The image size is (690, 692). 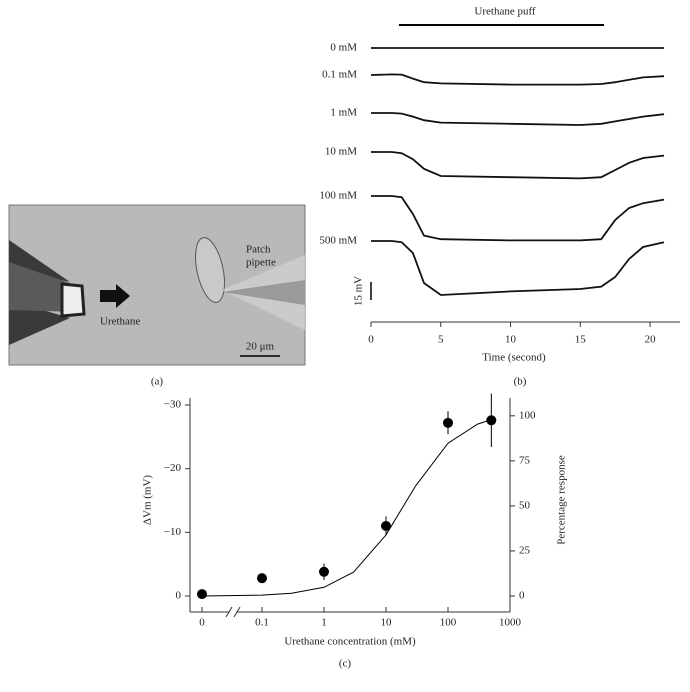 What do you see at coordinates (346, 508) in the screenshot?
I see `fit-curve` at bounding box center [346, 508].